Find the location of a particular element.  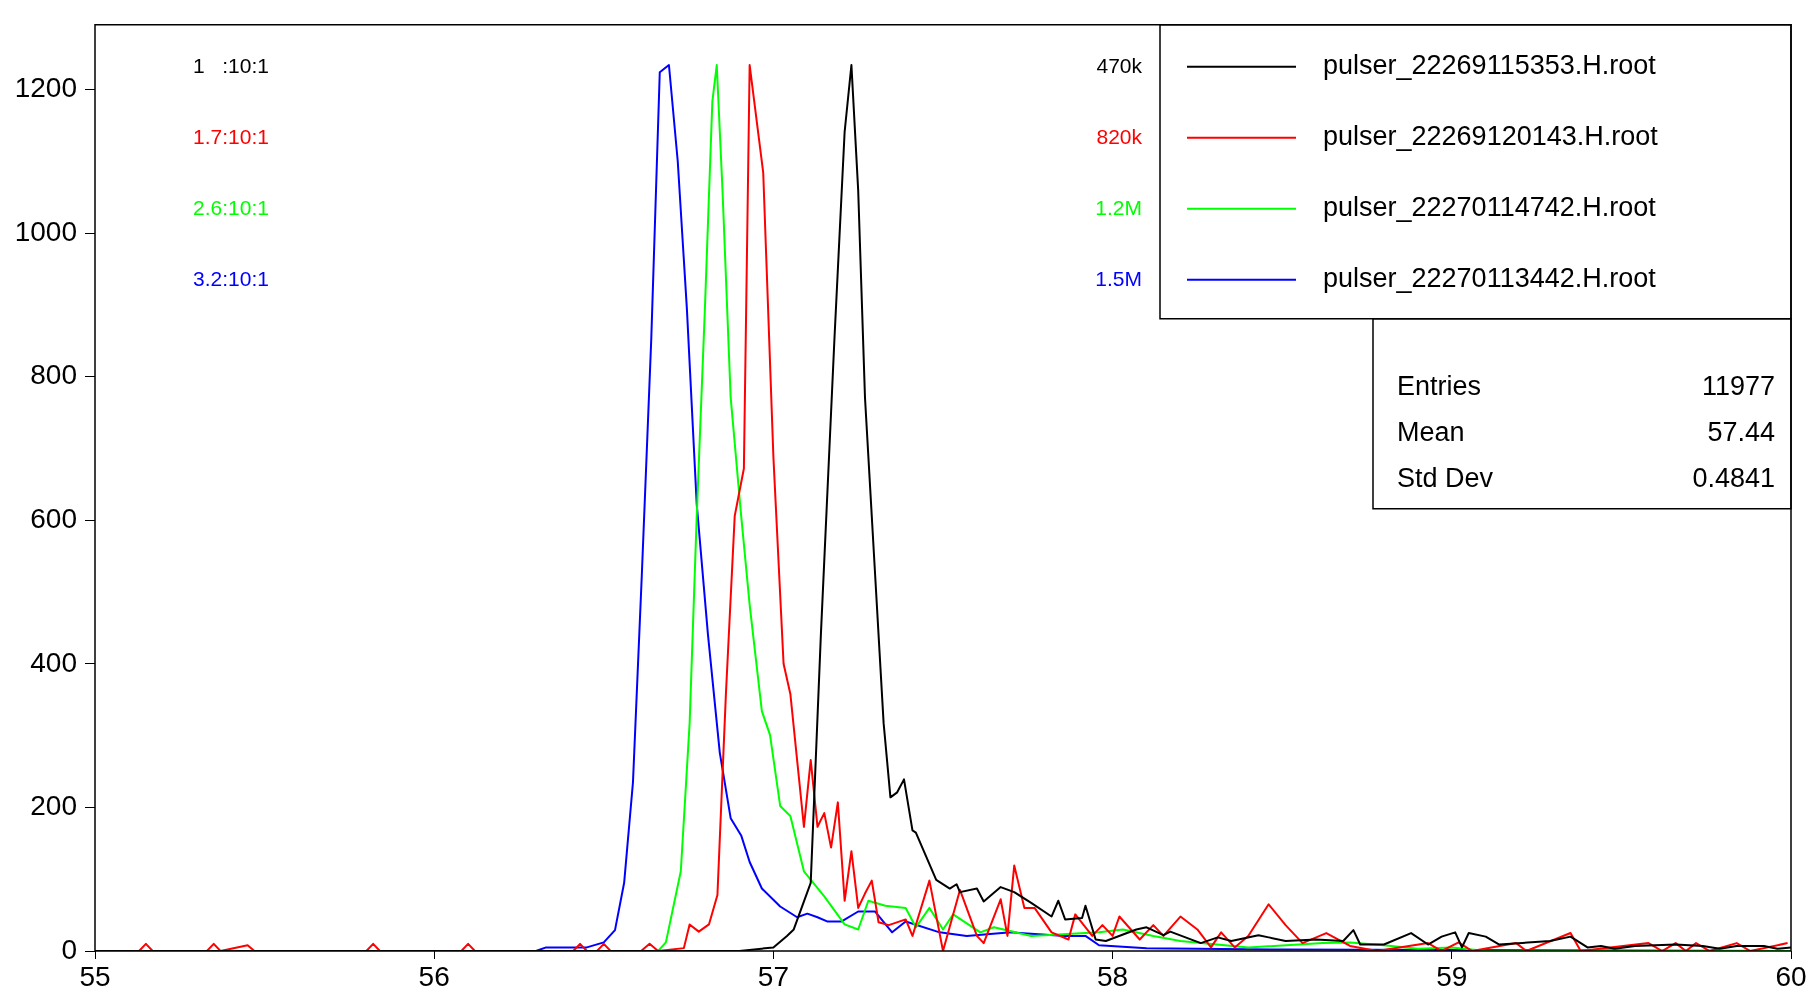

legend-label: pulser_22269120143.H.root is located at coordinates (1491, 136).